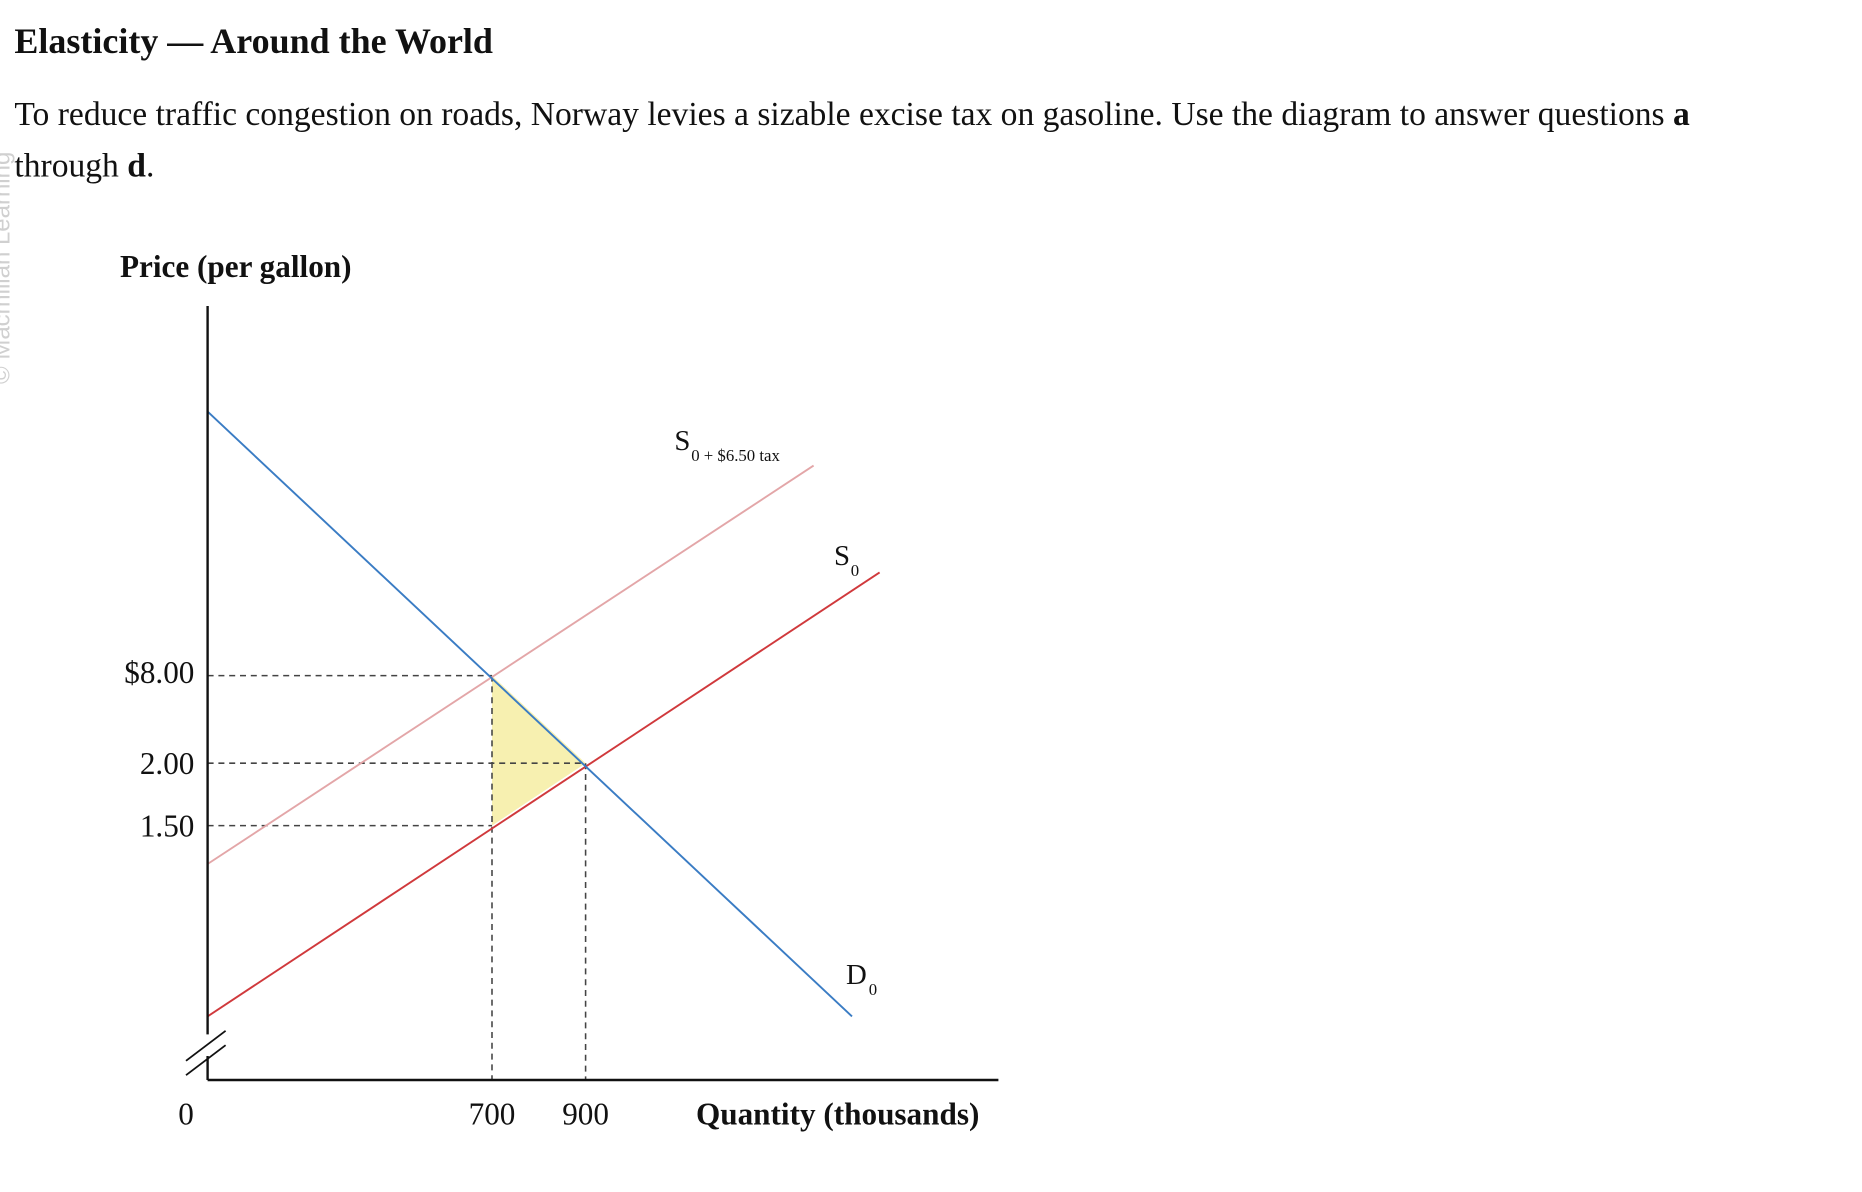  I want to click on x-tick-label: 0, so click(186, 1113).